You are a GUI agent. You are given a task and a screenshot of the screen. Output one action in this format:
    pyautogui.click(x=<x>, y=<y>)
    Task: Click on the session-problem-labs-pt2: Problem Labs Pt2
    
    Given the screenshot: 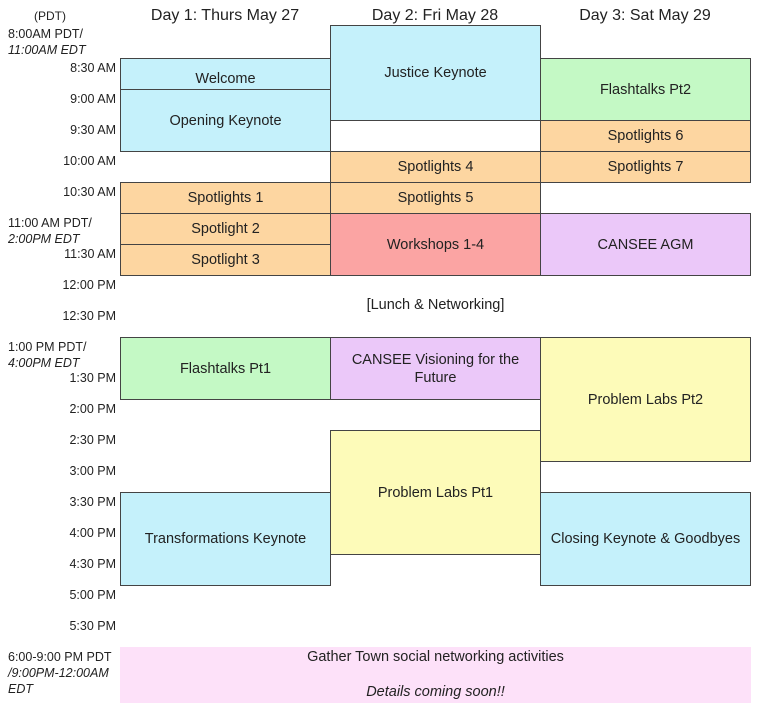 What is the action you would take?
    pyautogui.click(x=645, y=399)
    